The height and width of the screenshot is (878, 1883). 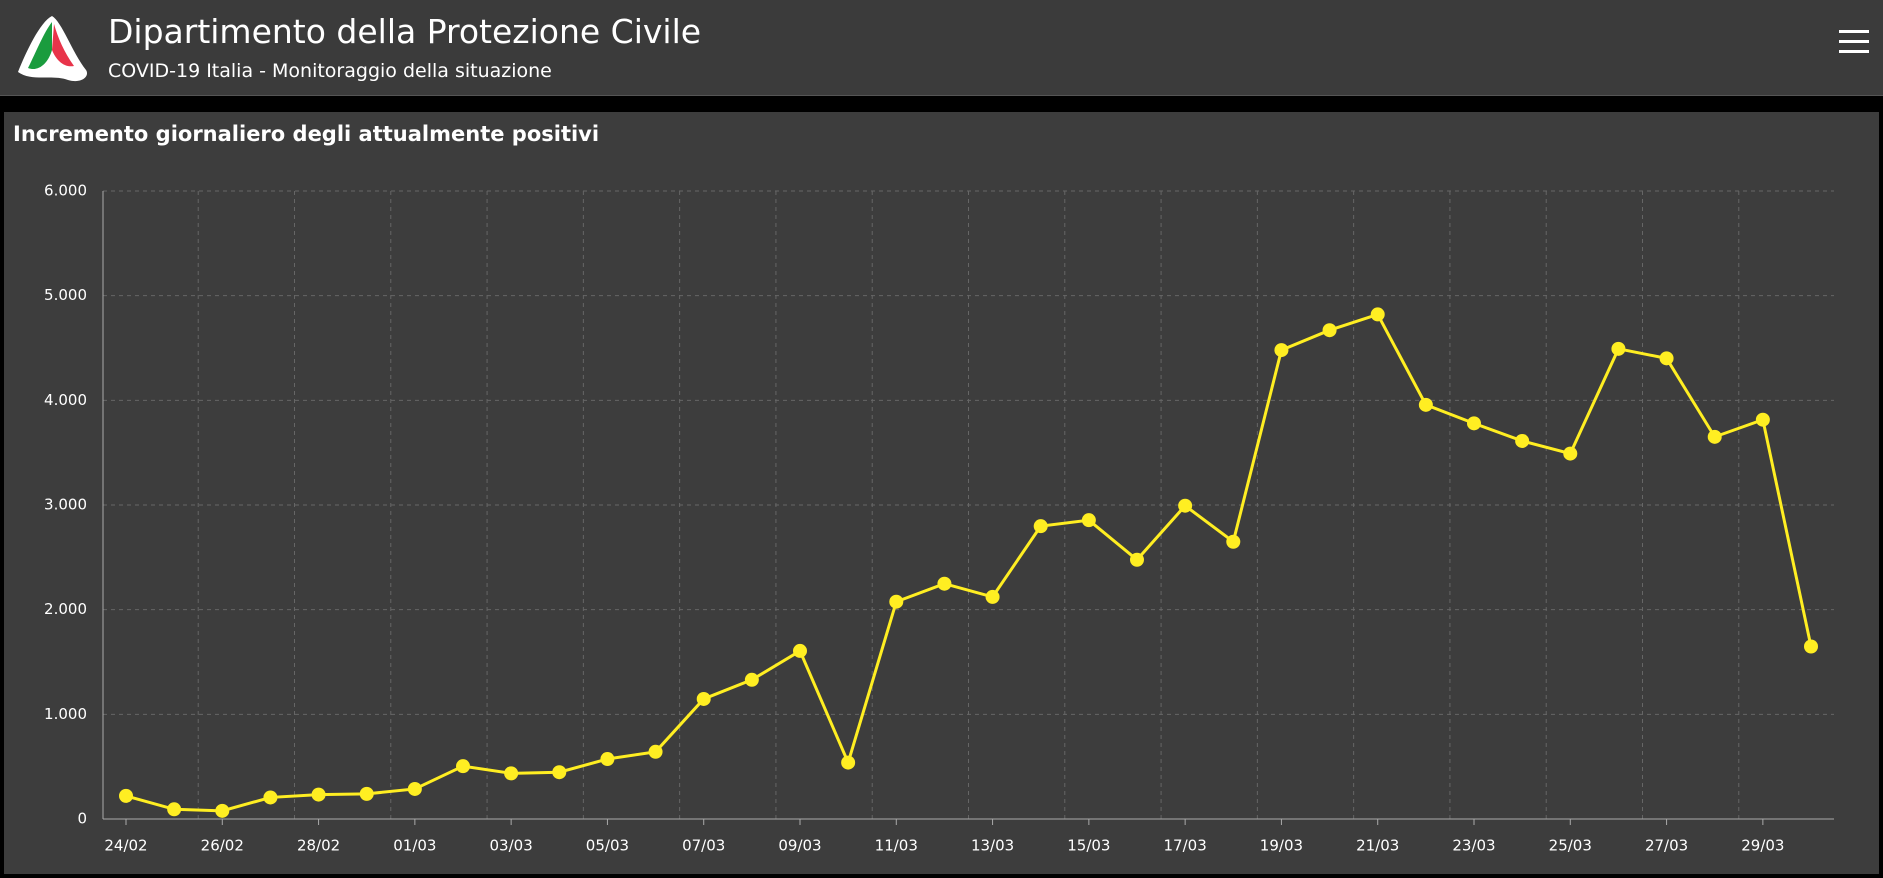 What do you see at coordinates (1281, 846) in the screenshot?
I see `x-tick-label: 19/03` at bounding box center [1281, 846].